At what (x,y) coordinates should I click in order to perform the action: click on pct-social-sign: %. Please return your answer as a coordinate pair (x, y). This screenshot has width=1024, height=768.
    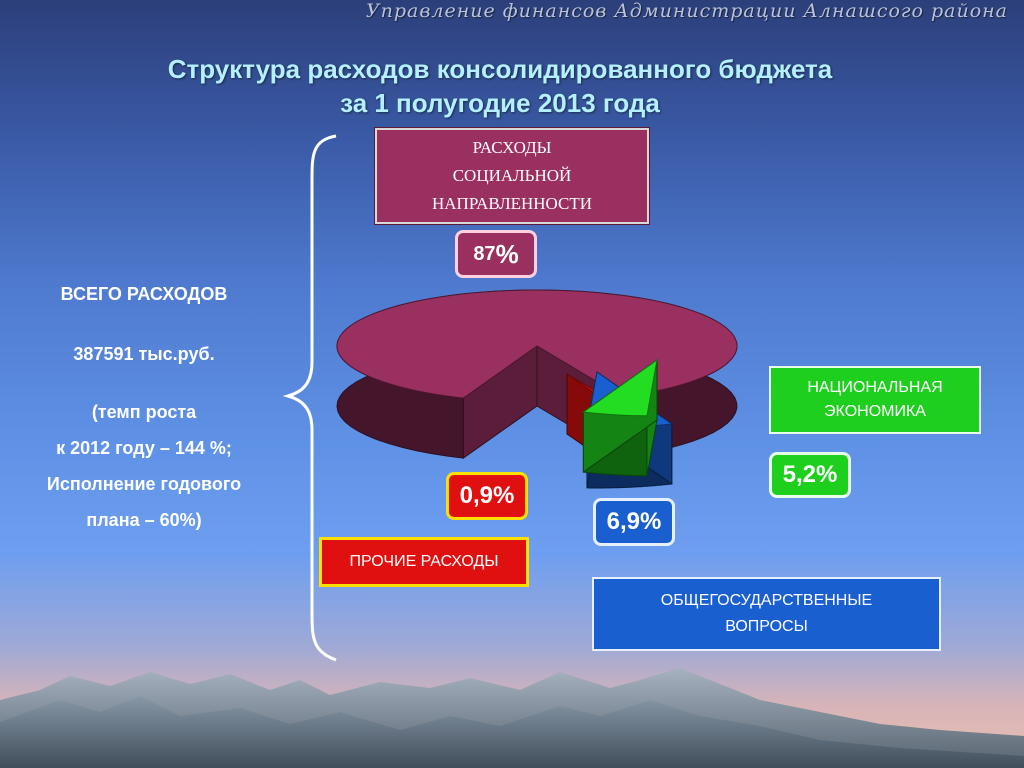
    Looking at the image, I should click on (507, 253).